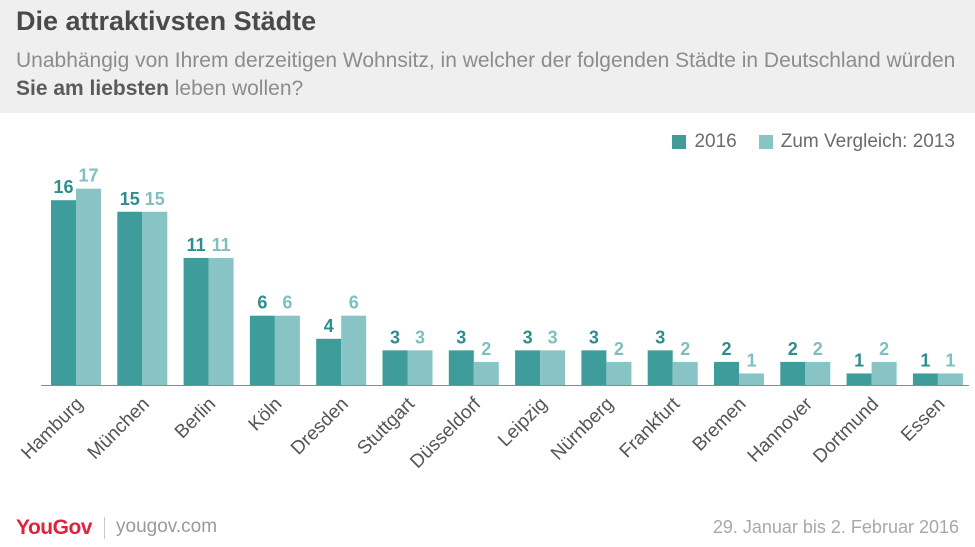  Describe the element at coordinates (846, 431) in the screenshot. I see `tick-label-dortmund: Dortmund` at that location.